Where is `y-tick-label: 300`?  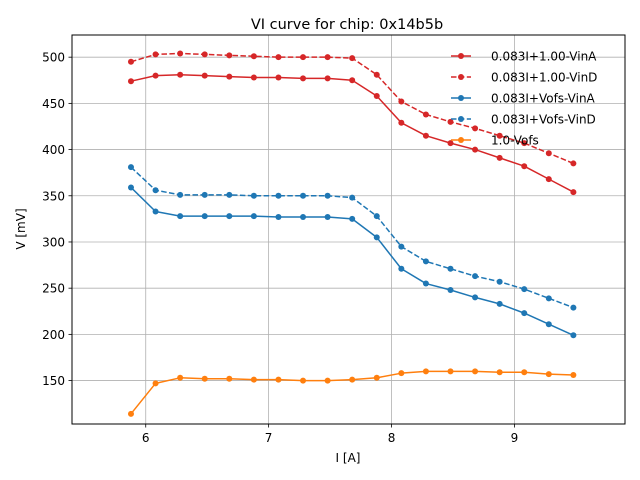
y-tick-label: 300 is located at coordinates (53, 242).